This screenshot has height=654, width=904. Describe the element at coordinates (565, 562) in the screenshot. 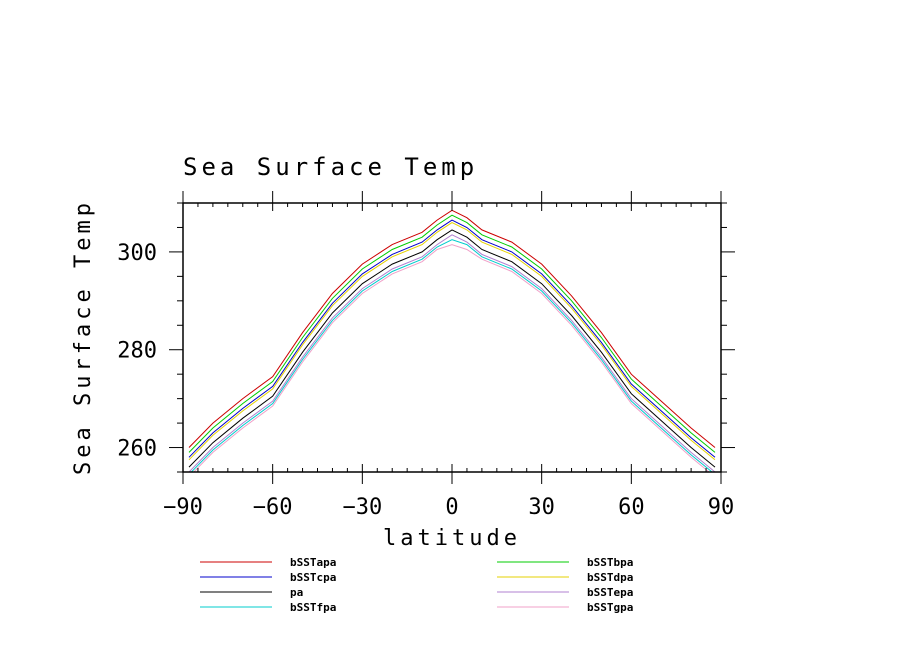

I see `legend-item: bSSTbpa` at that location.